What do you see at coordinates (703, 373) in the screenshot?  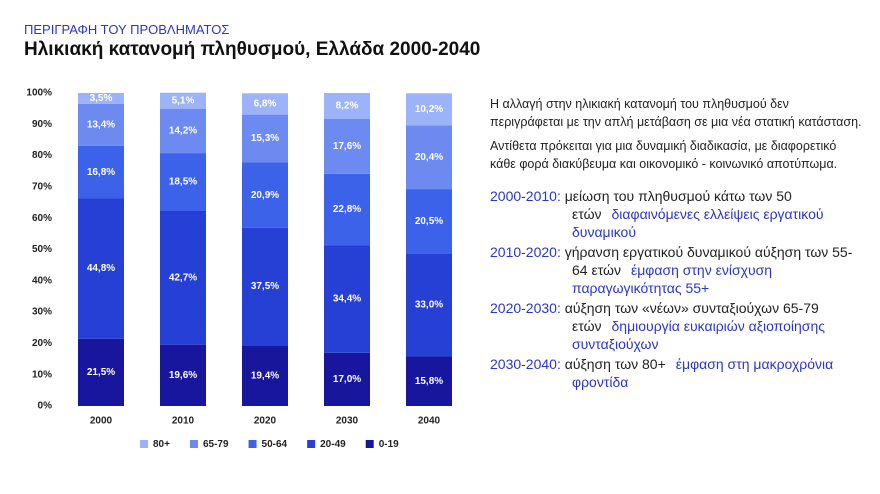 I see `note-emphasis: έμφαση στη μακροχρόνια φροντίδα` at bounding box center [703, 373].